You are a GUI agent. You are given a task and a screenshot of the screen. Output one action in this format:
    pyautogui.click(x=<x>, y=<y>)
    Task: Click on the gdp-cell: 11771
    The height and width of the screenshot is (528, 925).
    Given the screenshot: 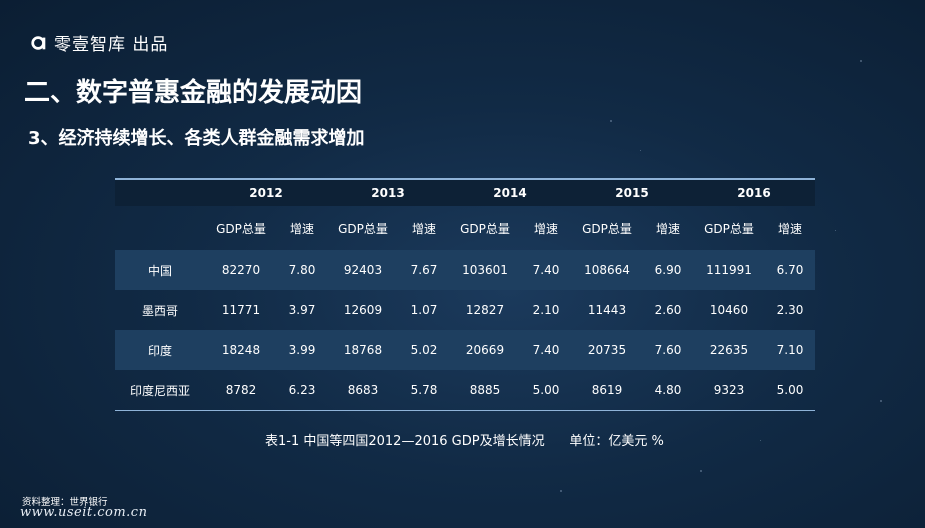 What is the action you would take?
    pyautogui.click(x=241, y=310)
    